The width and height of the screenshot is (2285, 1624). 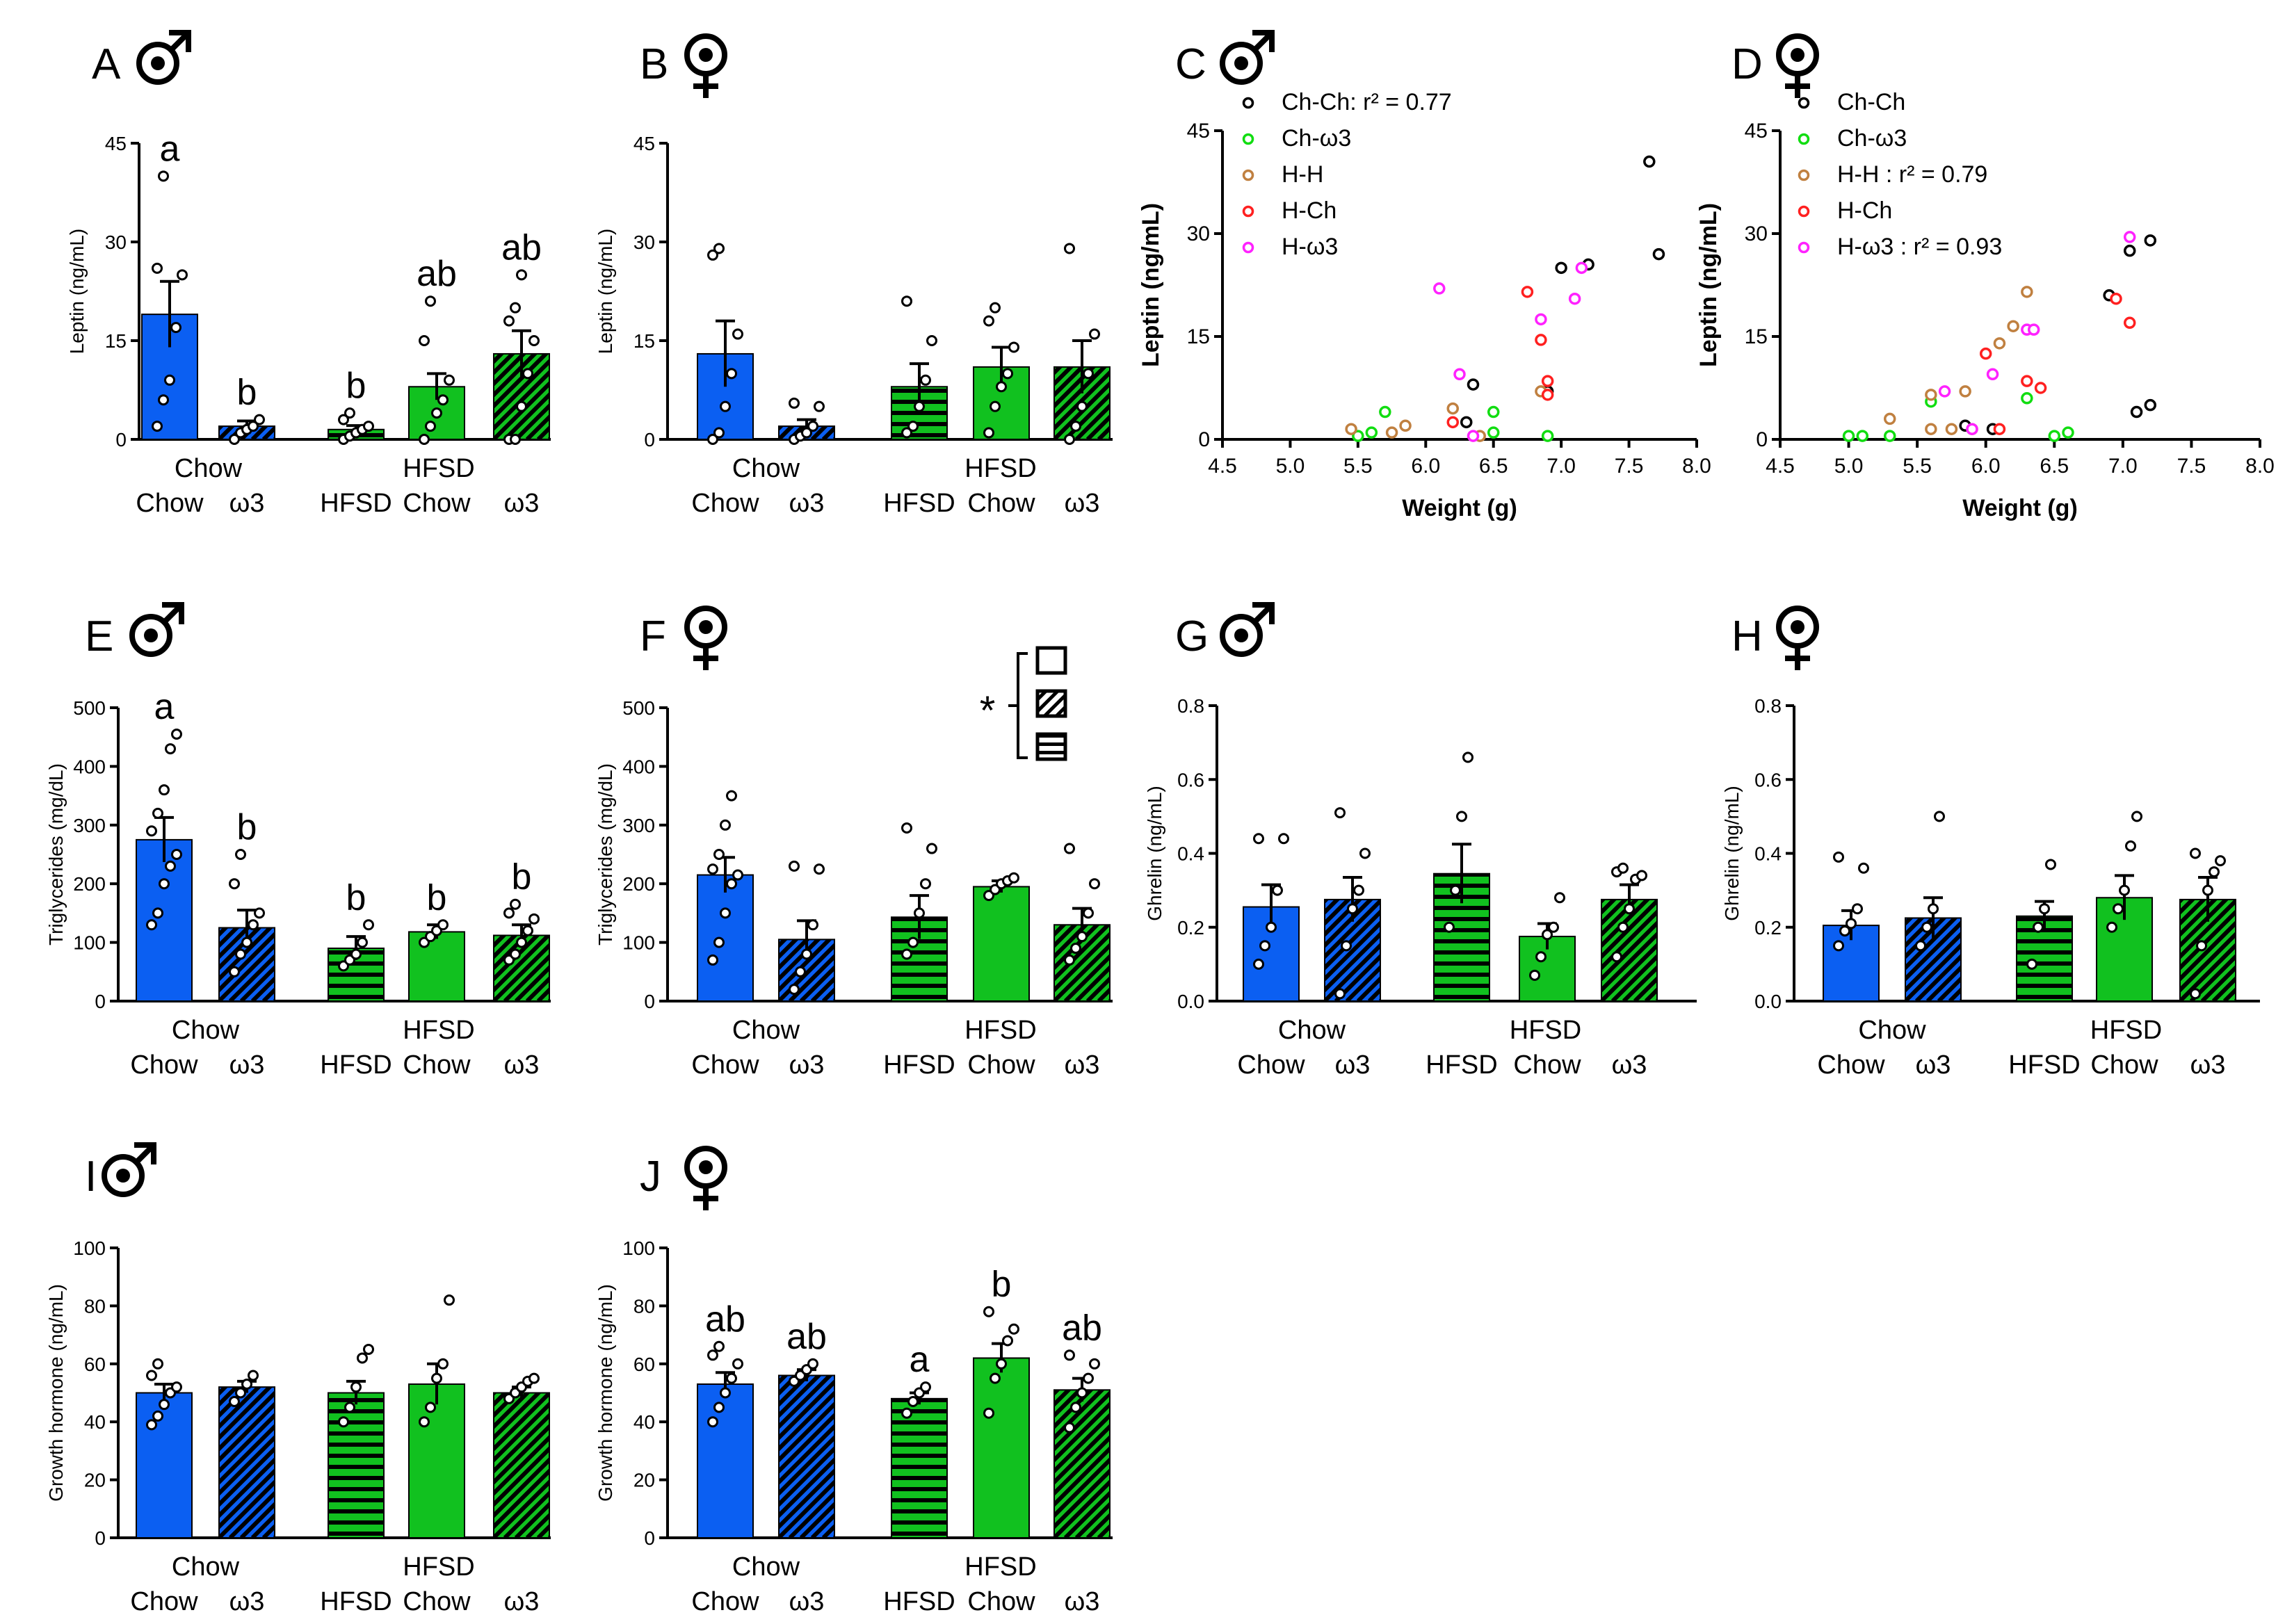 What do you see at coordinates (355, 1065) in the screenshot?
I see `x-category-label-E-2: HFSD` at bounding box center [355, 1065].